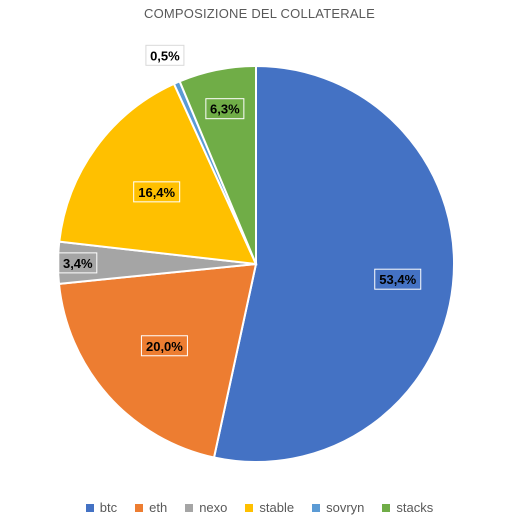 The image size is (519, 527). I want to click on legend-label: sovryn, so click(345, 507).